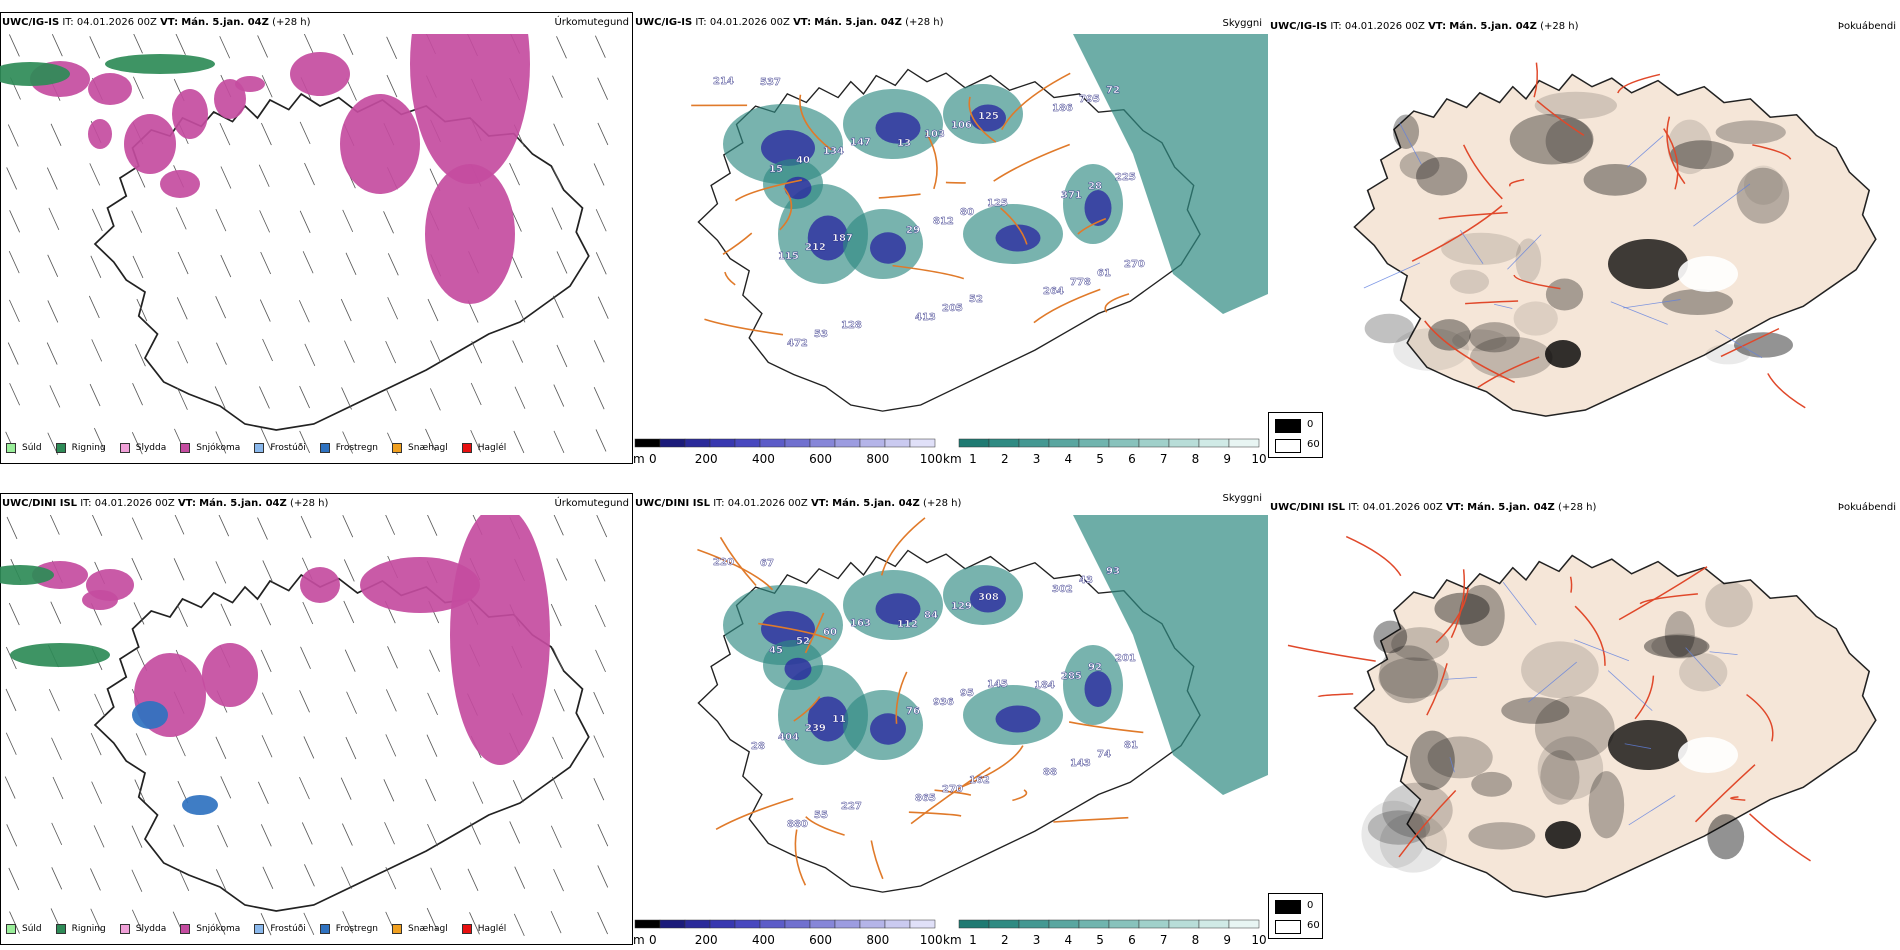  What do you see at coordinates (815, 728) in the screenshot?
I see `ceiling-label: 239` at bounding box center [815, 728].